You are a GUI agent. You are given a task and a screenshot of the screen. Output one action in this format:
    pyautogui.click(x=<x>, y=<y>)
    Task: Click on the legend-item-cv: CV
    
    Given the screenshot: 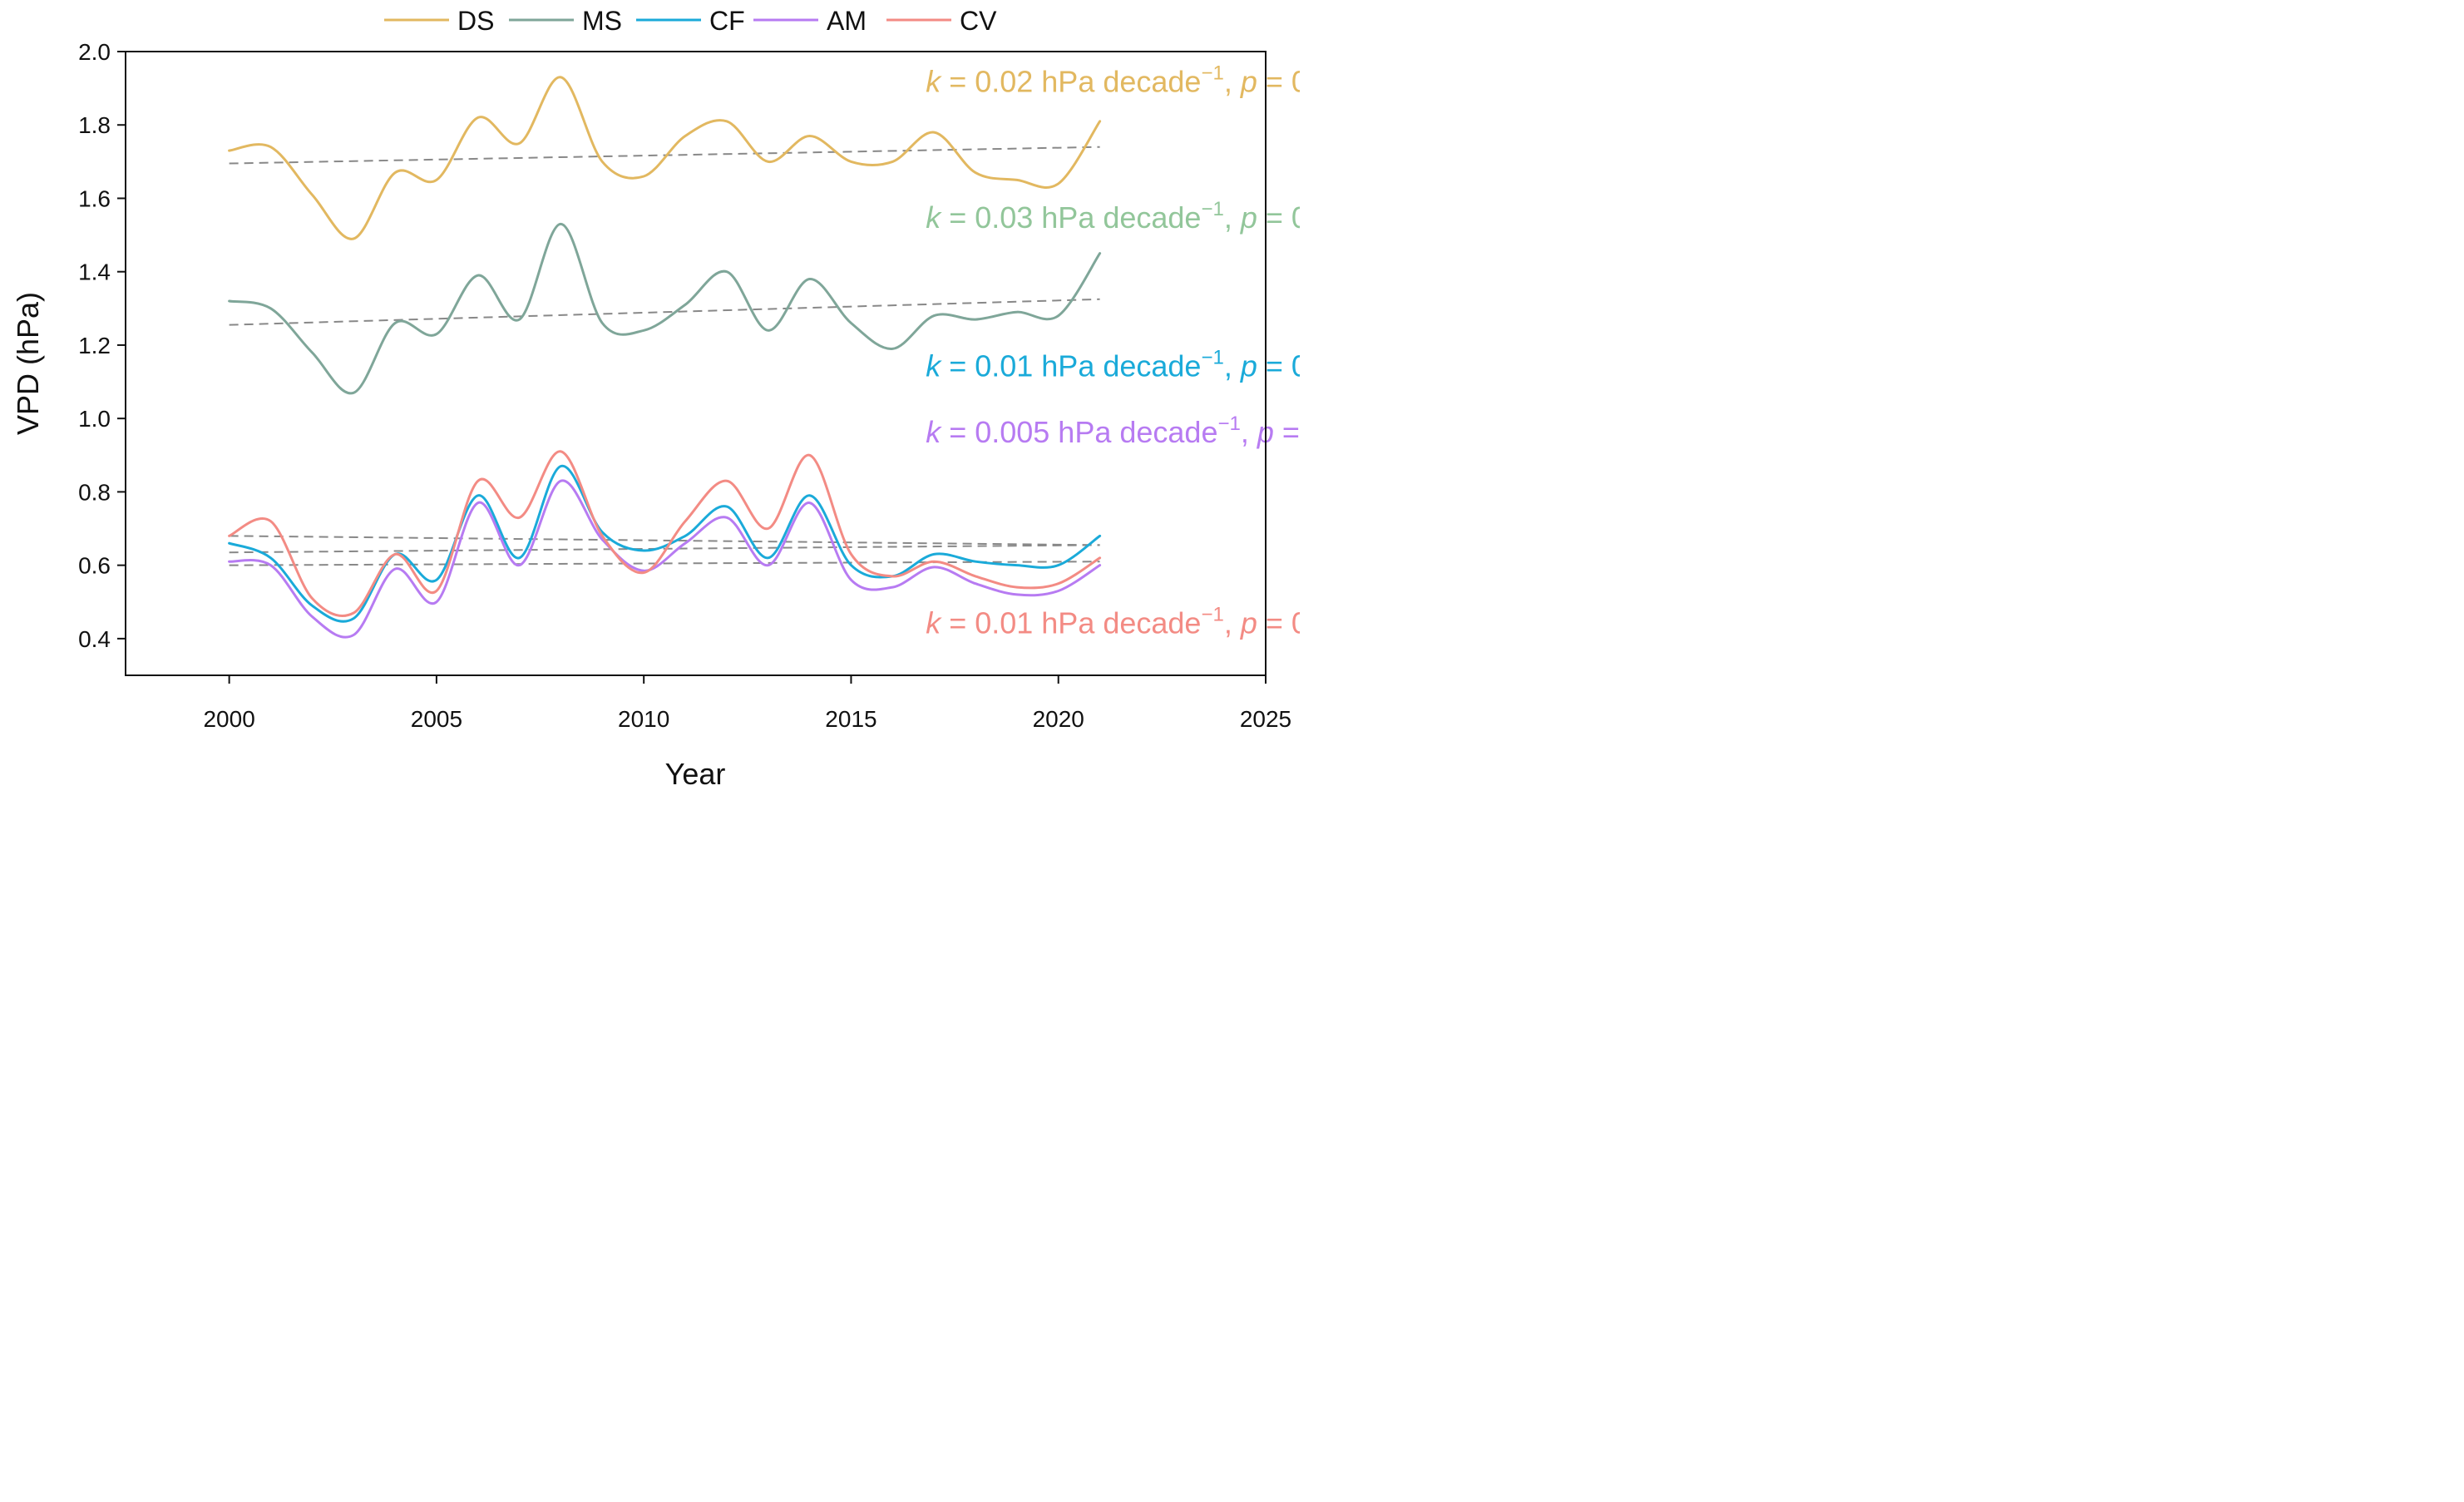 What is the action you would take?
    pyautogui.click(x=942, y=21)
    